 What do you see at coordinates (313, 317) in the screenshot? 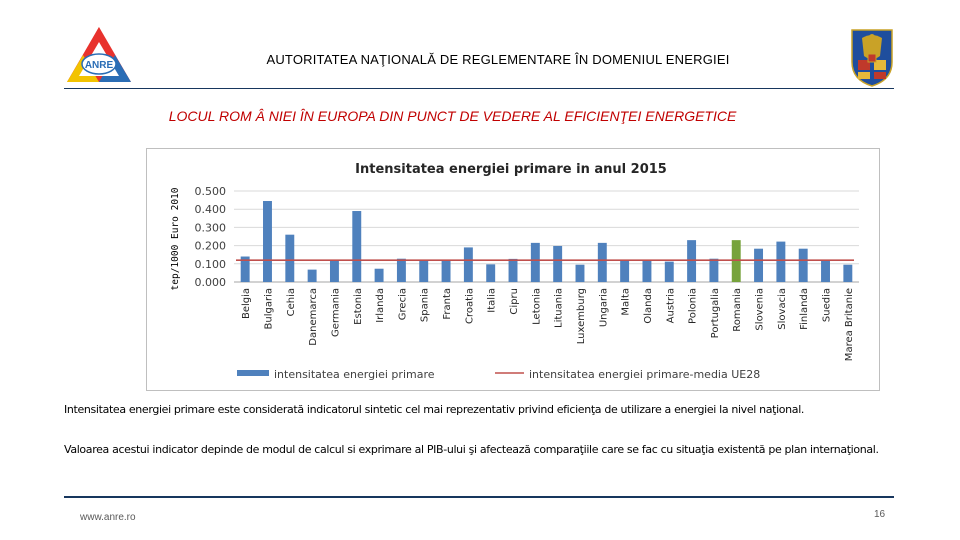
I see `x-tick-label: Danemarca` at bounding box center [313, 317].